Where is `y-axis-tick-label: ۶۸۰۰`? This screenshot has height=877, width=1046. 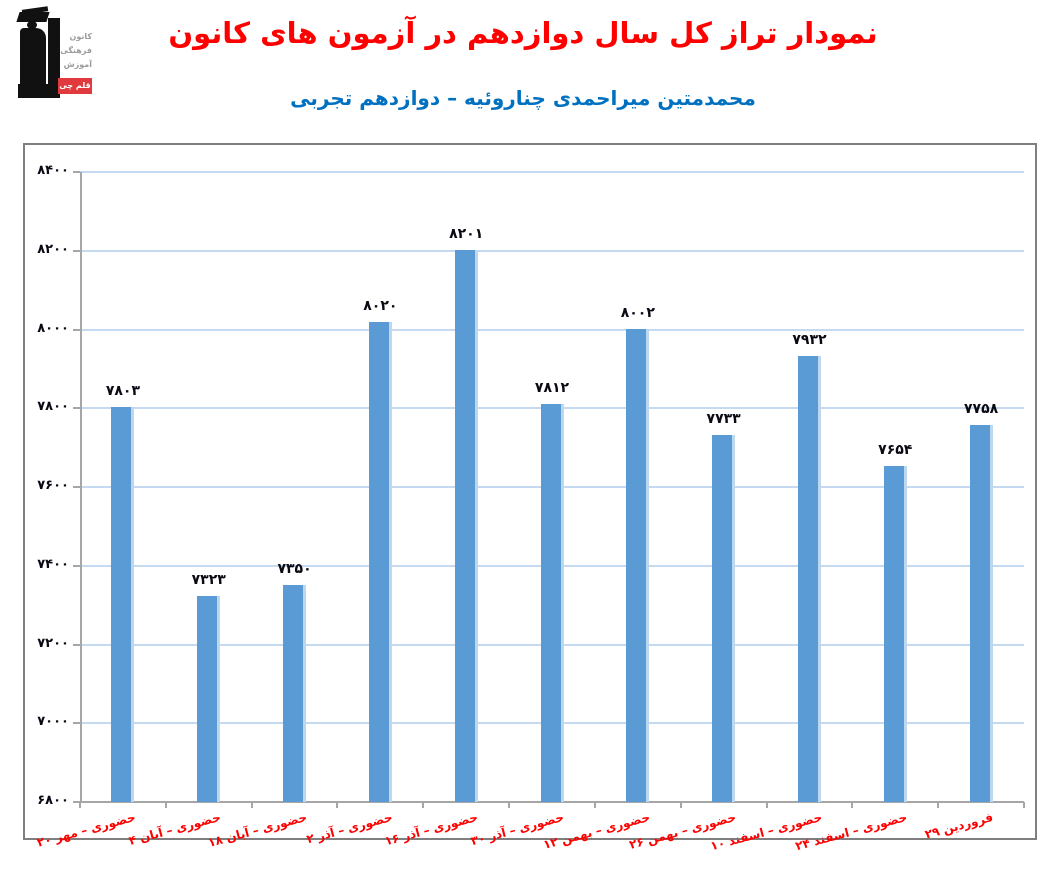
y-axis-tick-label: ۶۸۰۰ is located at coordinates (53, 800).